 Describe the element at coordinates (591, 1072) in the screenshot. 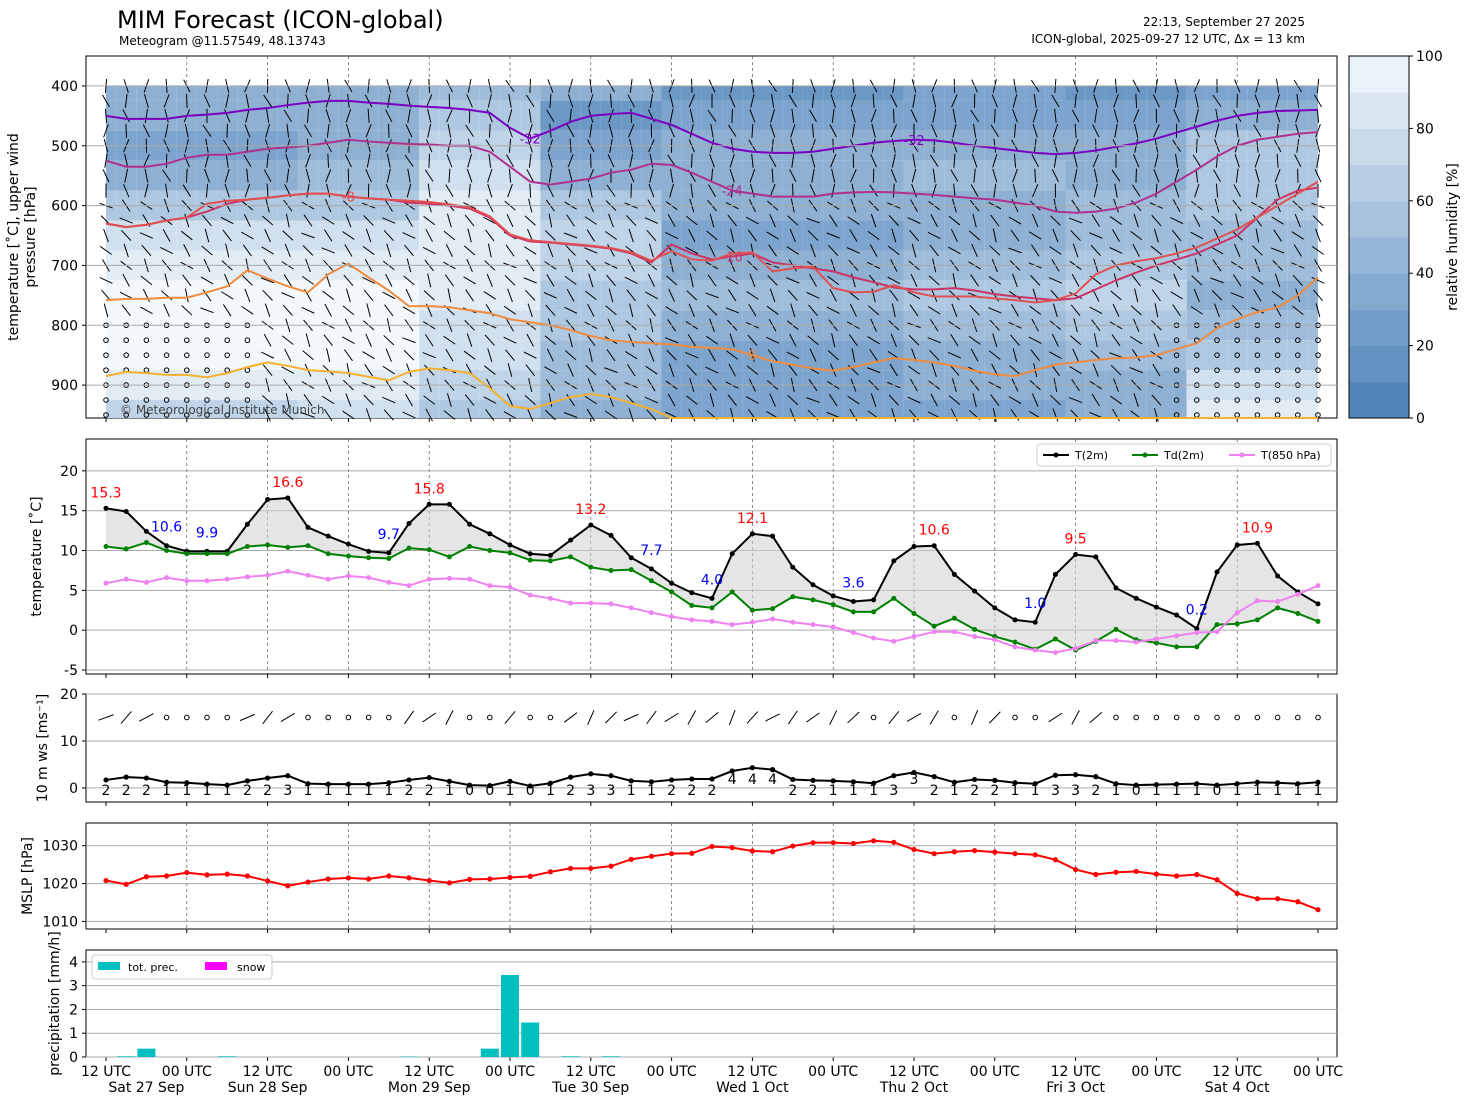

I see `x-tick-label: 12 UTC` at that location.